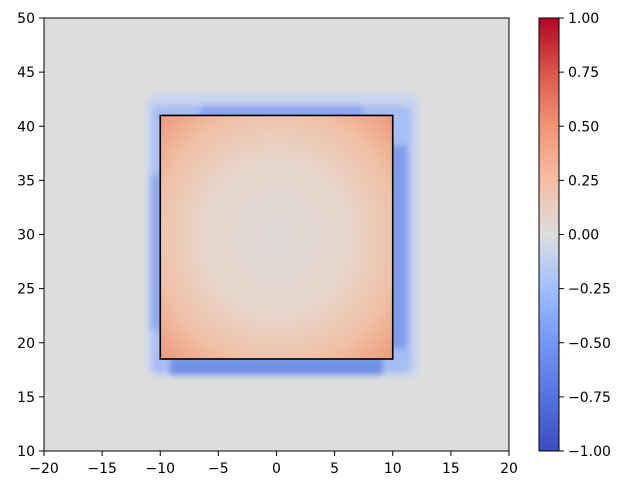 The height and width of the screenshot is (494, 632). What do you see at coordinates (26, 452) in the screenshot?
I see `y-tick-label: 10` at bounding box center [26, 452].